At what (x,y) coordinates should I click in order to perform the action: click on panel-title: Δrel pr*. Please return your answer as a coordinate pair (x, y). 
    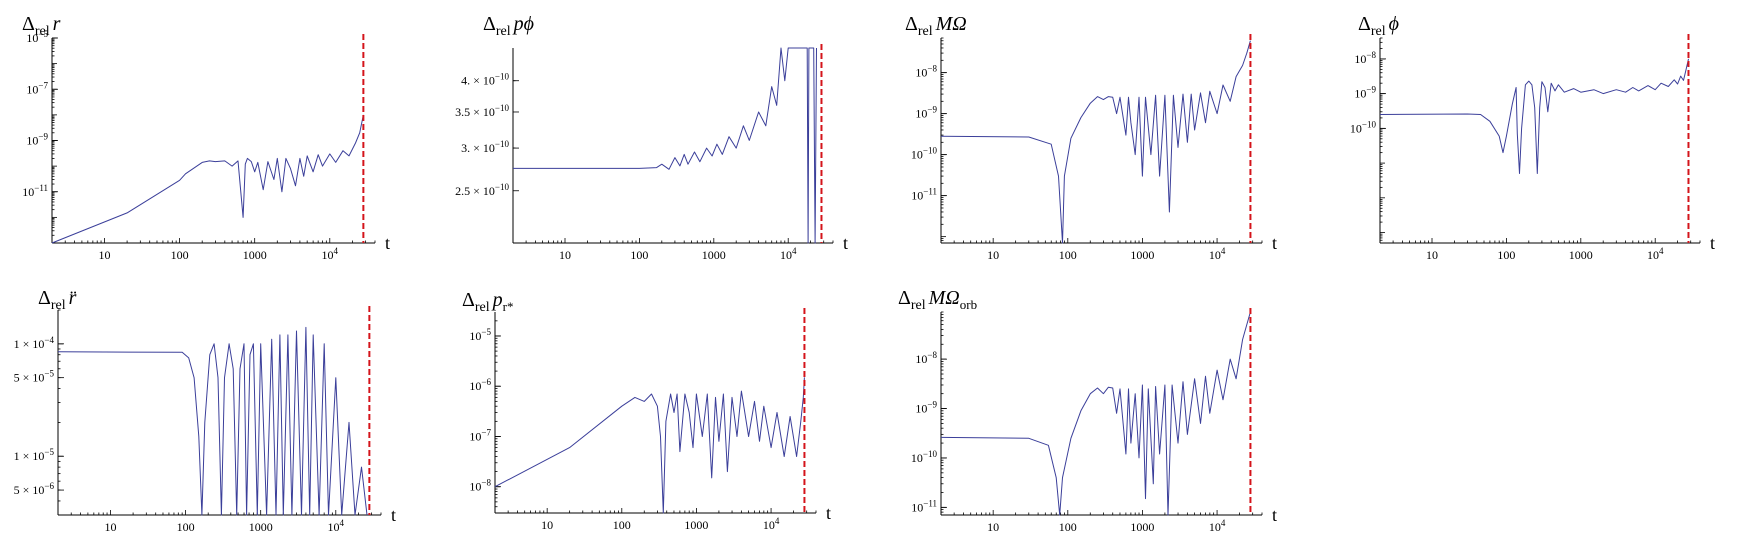
    Looking at the image, I should click on (487, 302).